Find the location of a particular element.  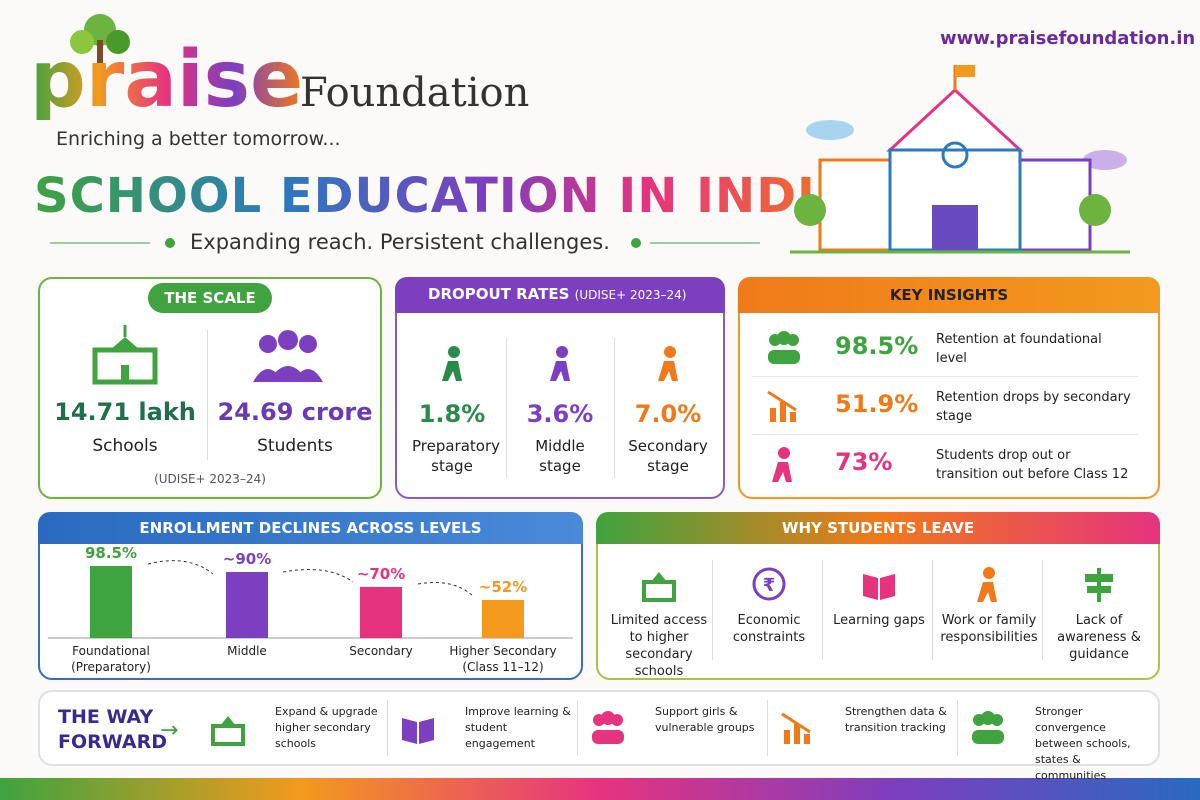

dropout-panel is located at coordinates (560, 388).